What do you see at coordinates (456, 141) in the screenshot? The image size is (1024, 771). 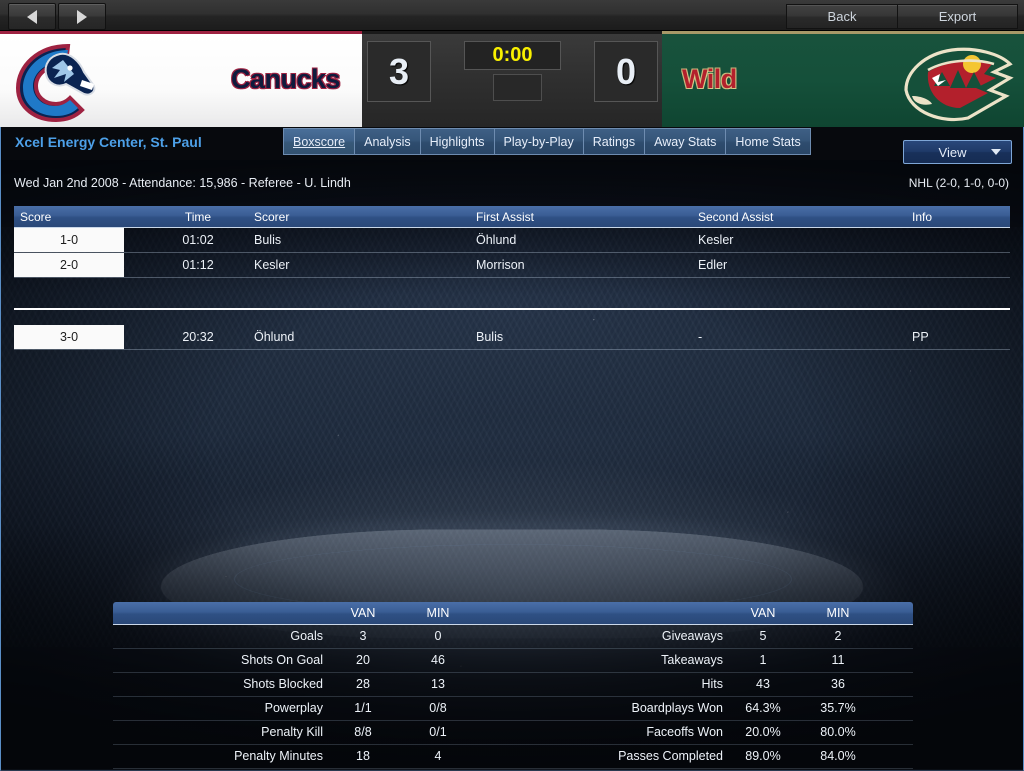 I see `tab-highlights: Highlights` at bounding box center [456, 141].